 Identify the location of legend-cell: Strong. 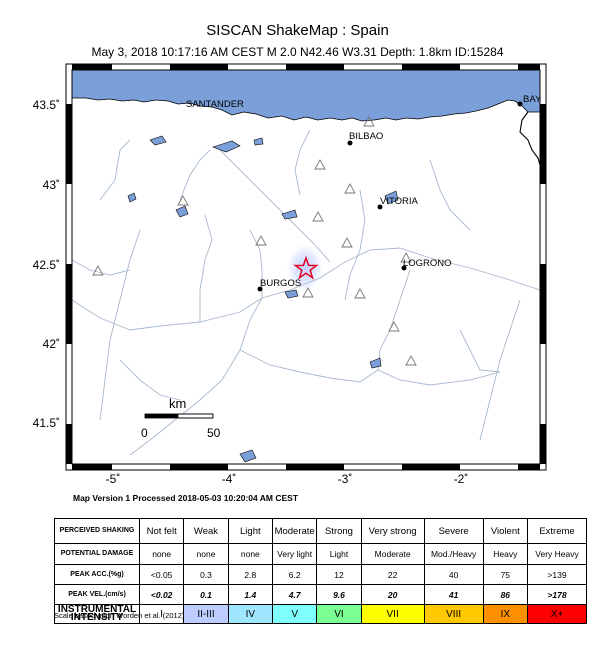
(339, 531).